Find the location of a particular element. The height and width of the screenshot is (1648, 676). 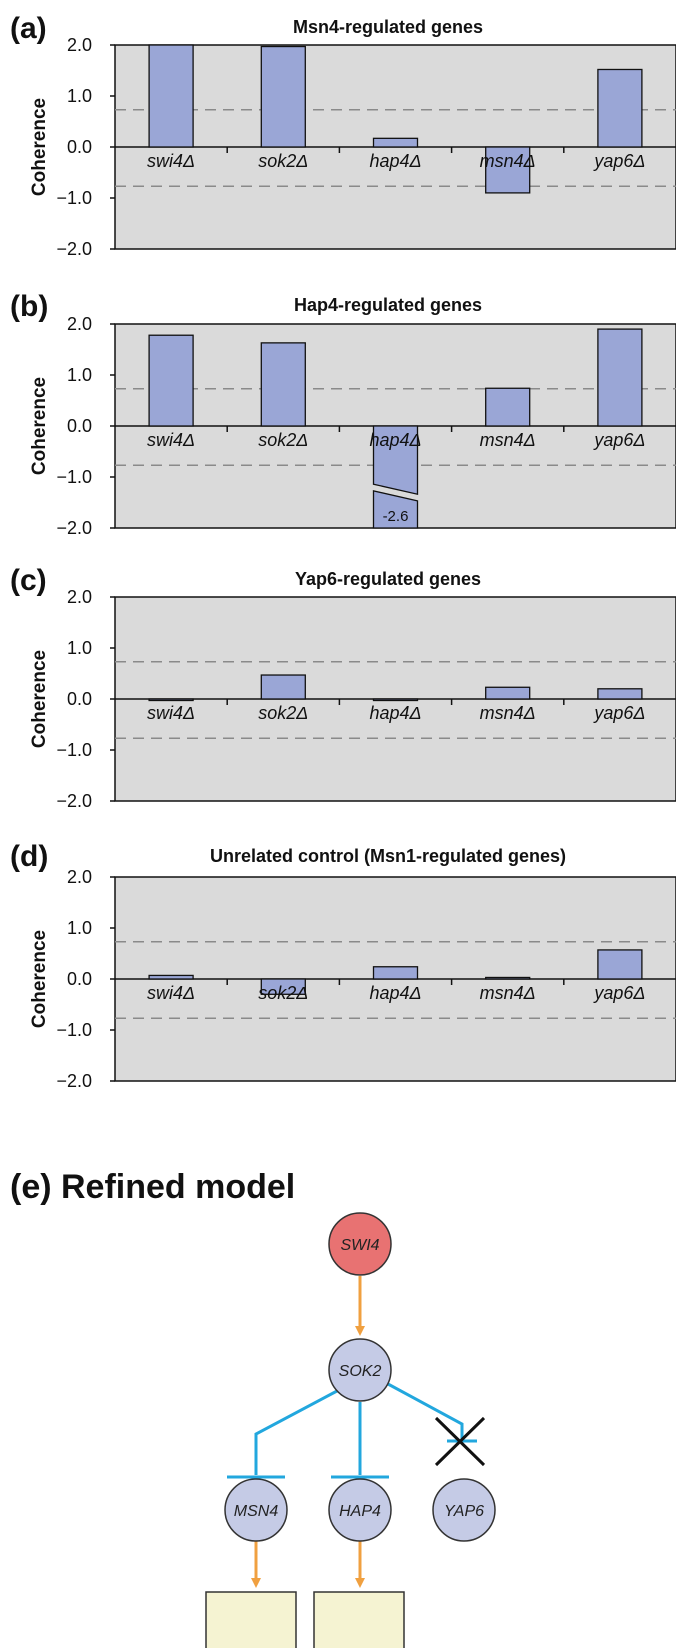

model-title: (e) Refined model is located at coordinates (152, 1187).